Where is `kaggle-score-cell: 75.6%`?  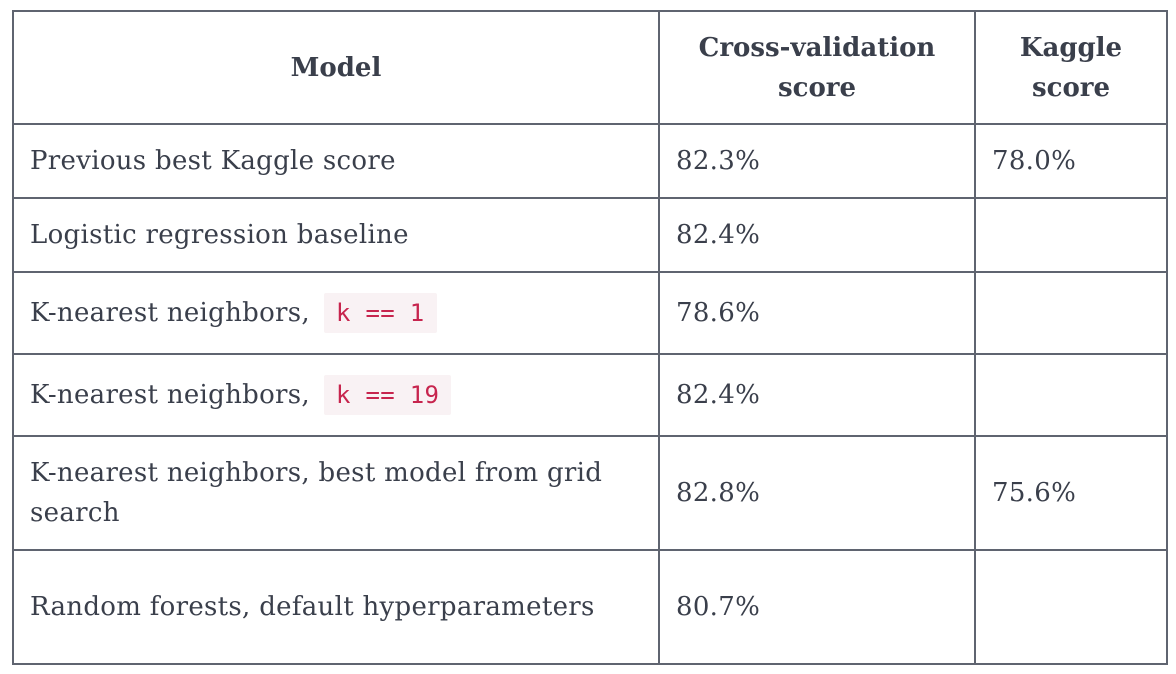 kaggle-score-cell: 75.6% is located at coordinates (1071, 493).